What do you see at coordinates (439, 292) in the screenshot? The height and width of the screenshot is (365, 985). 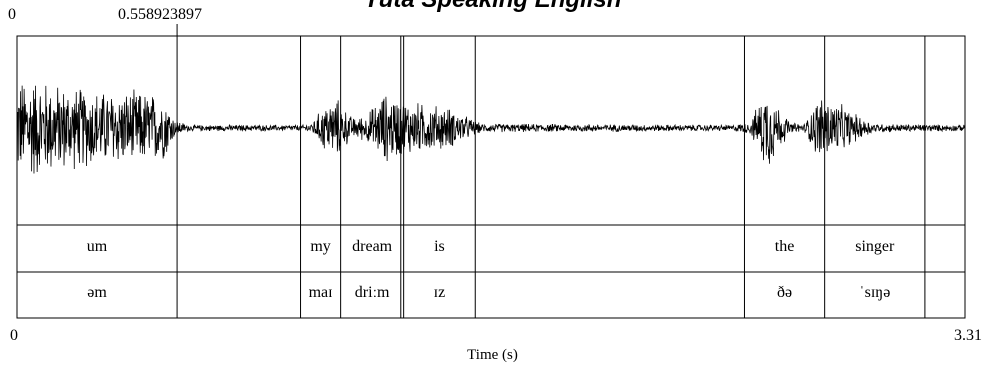 I see `tier-ipa-label: ɪz` at bounding box center [439, 292].